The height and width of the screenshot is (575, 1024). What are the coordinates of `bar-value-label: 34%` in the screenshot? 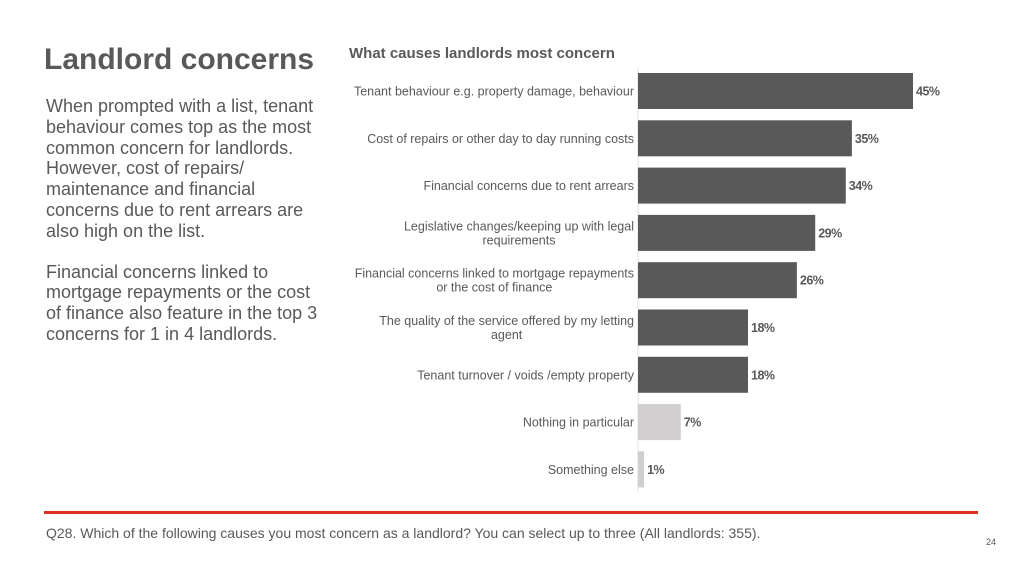 It's located at (861, 186).